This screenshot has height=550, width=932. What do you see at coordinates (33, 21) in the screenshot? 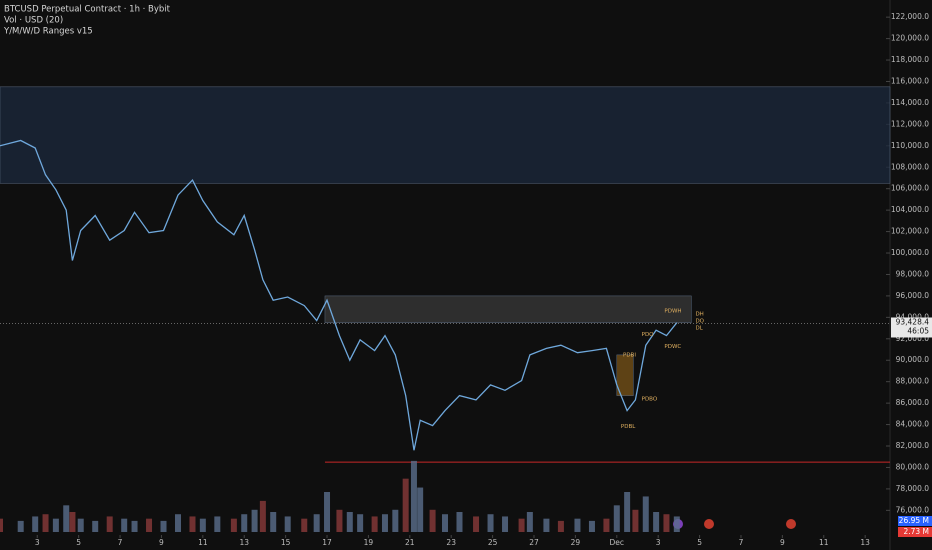
I see `volume-legend: Vol · USD (20)` at bounding box center [33, 21].